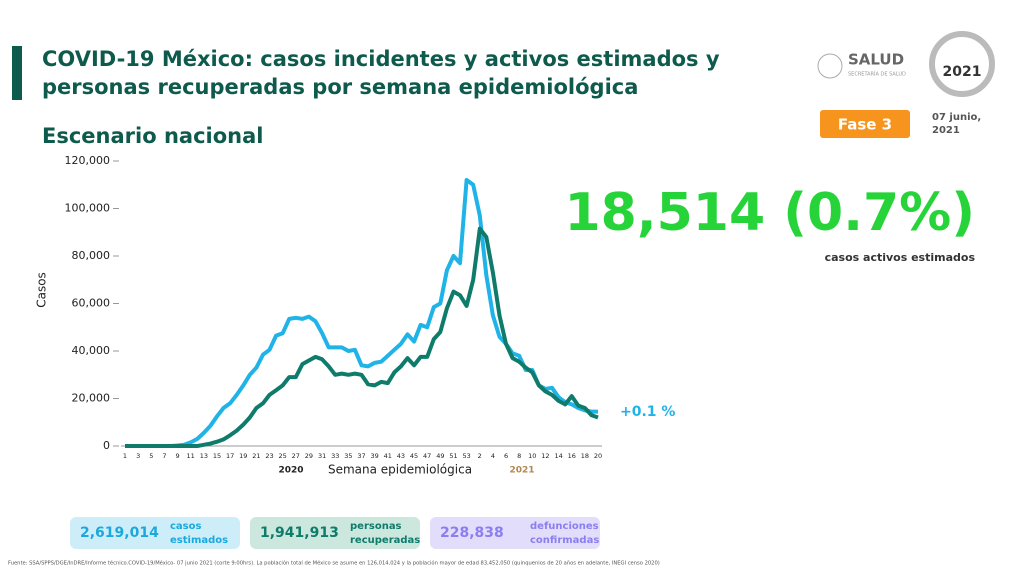  I want to click on y-tick-label: 100,000, so click(88, 208).